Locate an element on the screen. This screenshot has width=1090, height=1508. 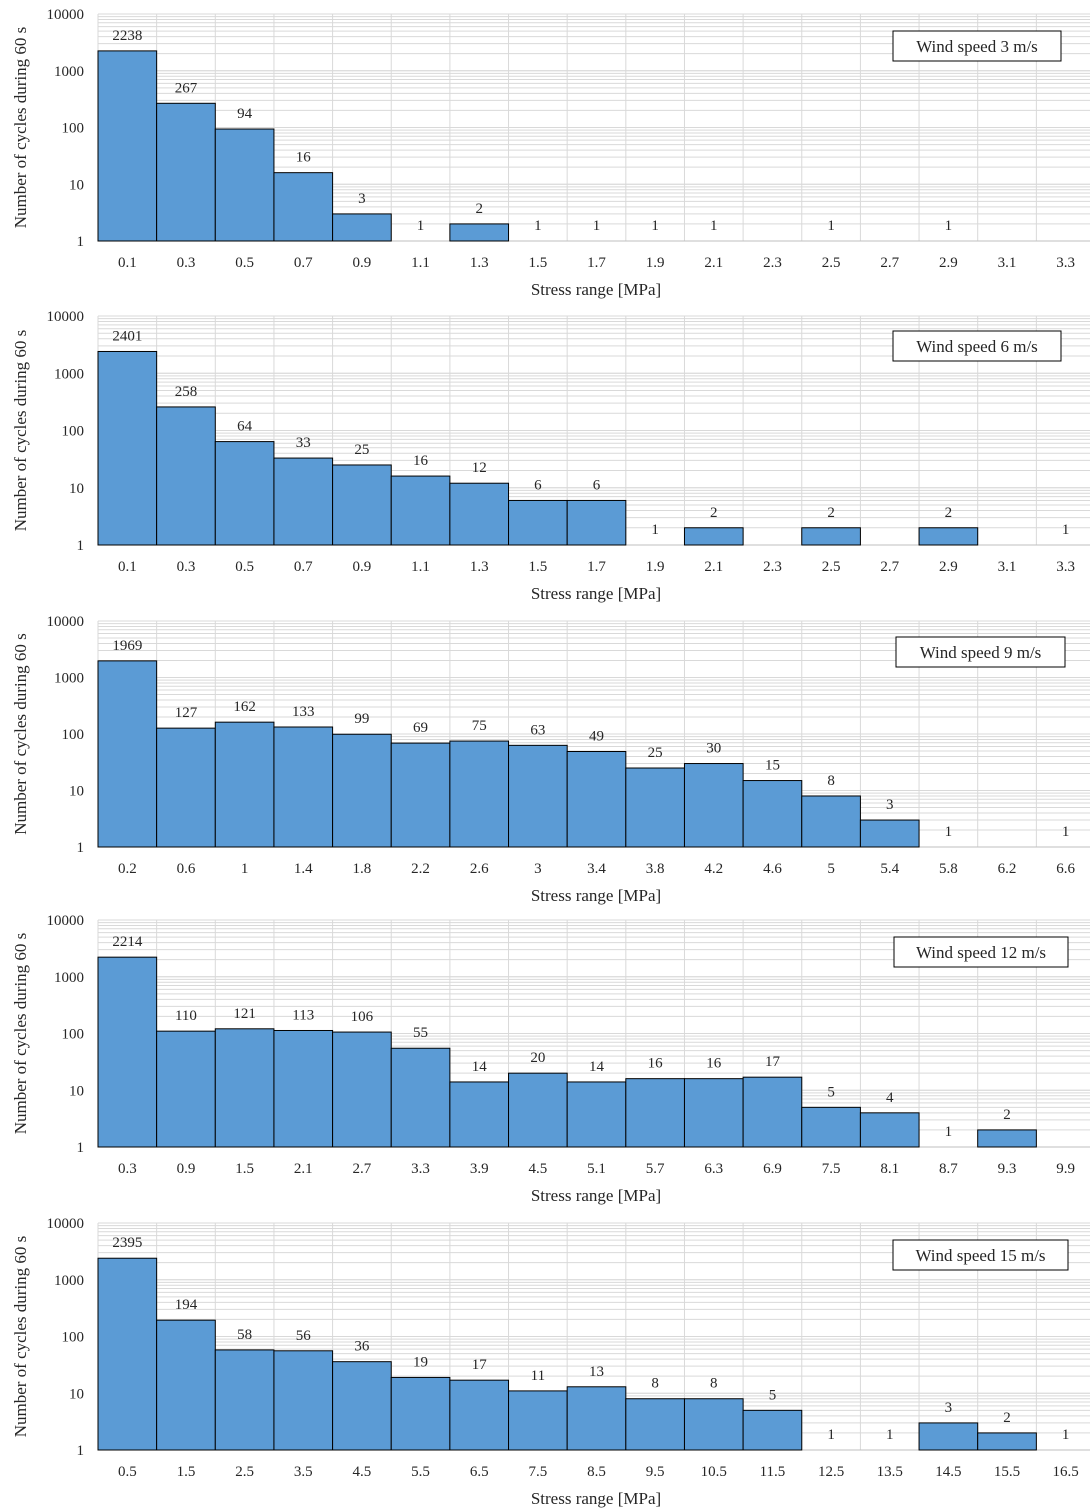
x-tick-label: 1.3 is located at coordinates (479, 567).